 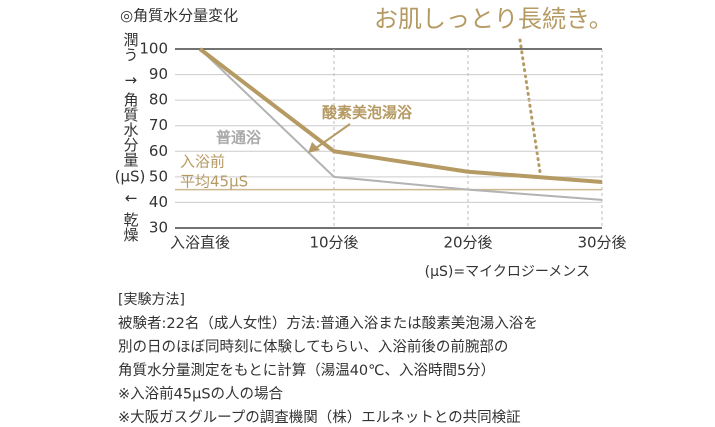 I want to click on x-tick-label: 入浴直後, so click(x=200, y=243).